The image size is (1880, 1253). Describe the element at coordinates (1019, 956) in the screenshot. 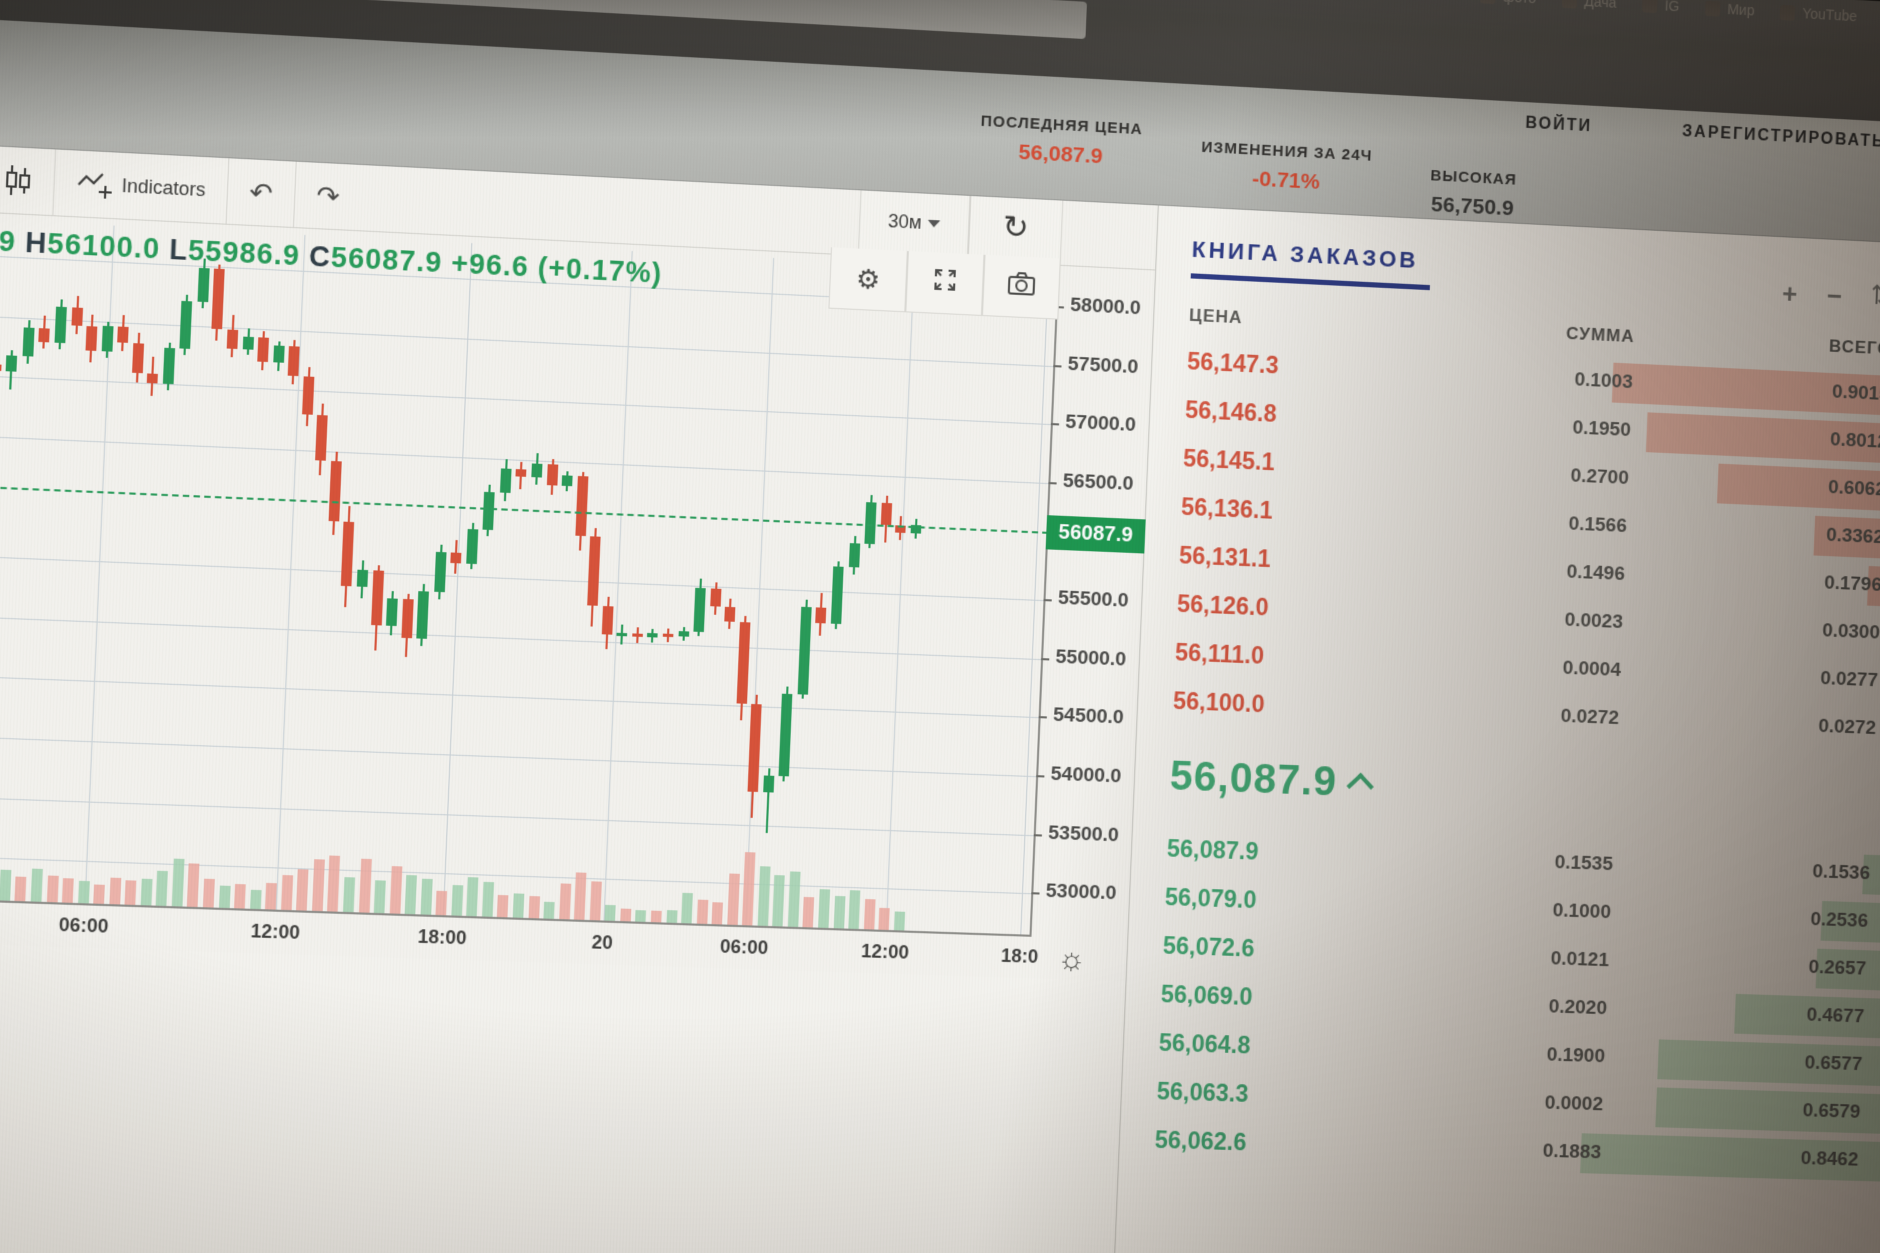

I see `time-tick-label: 18:0` at that location.